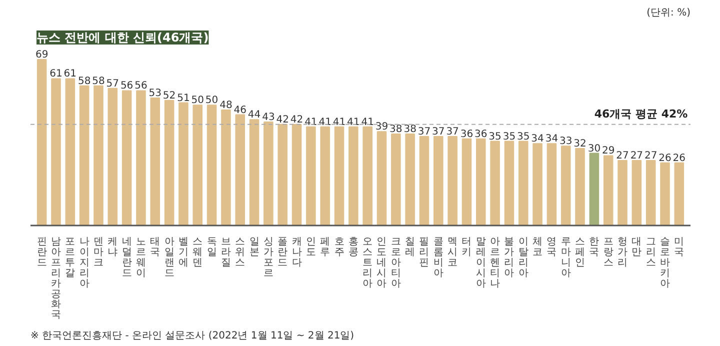  What do you see at coordinates (268, 257) in the screenshot?
I see `x-tick-label: 싱가포르` at bounding box center [268, 257].